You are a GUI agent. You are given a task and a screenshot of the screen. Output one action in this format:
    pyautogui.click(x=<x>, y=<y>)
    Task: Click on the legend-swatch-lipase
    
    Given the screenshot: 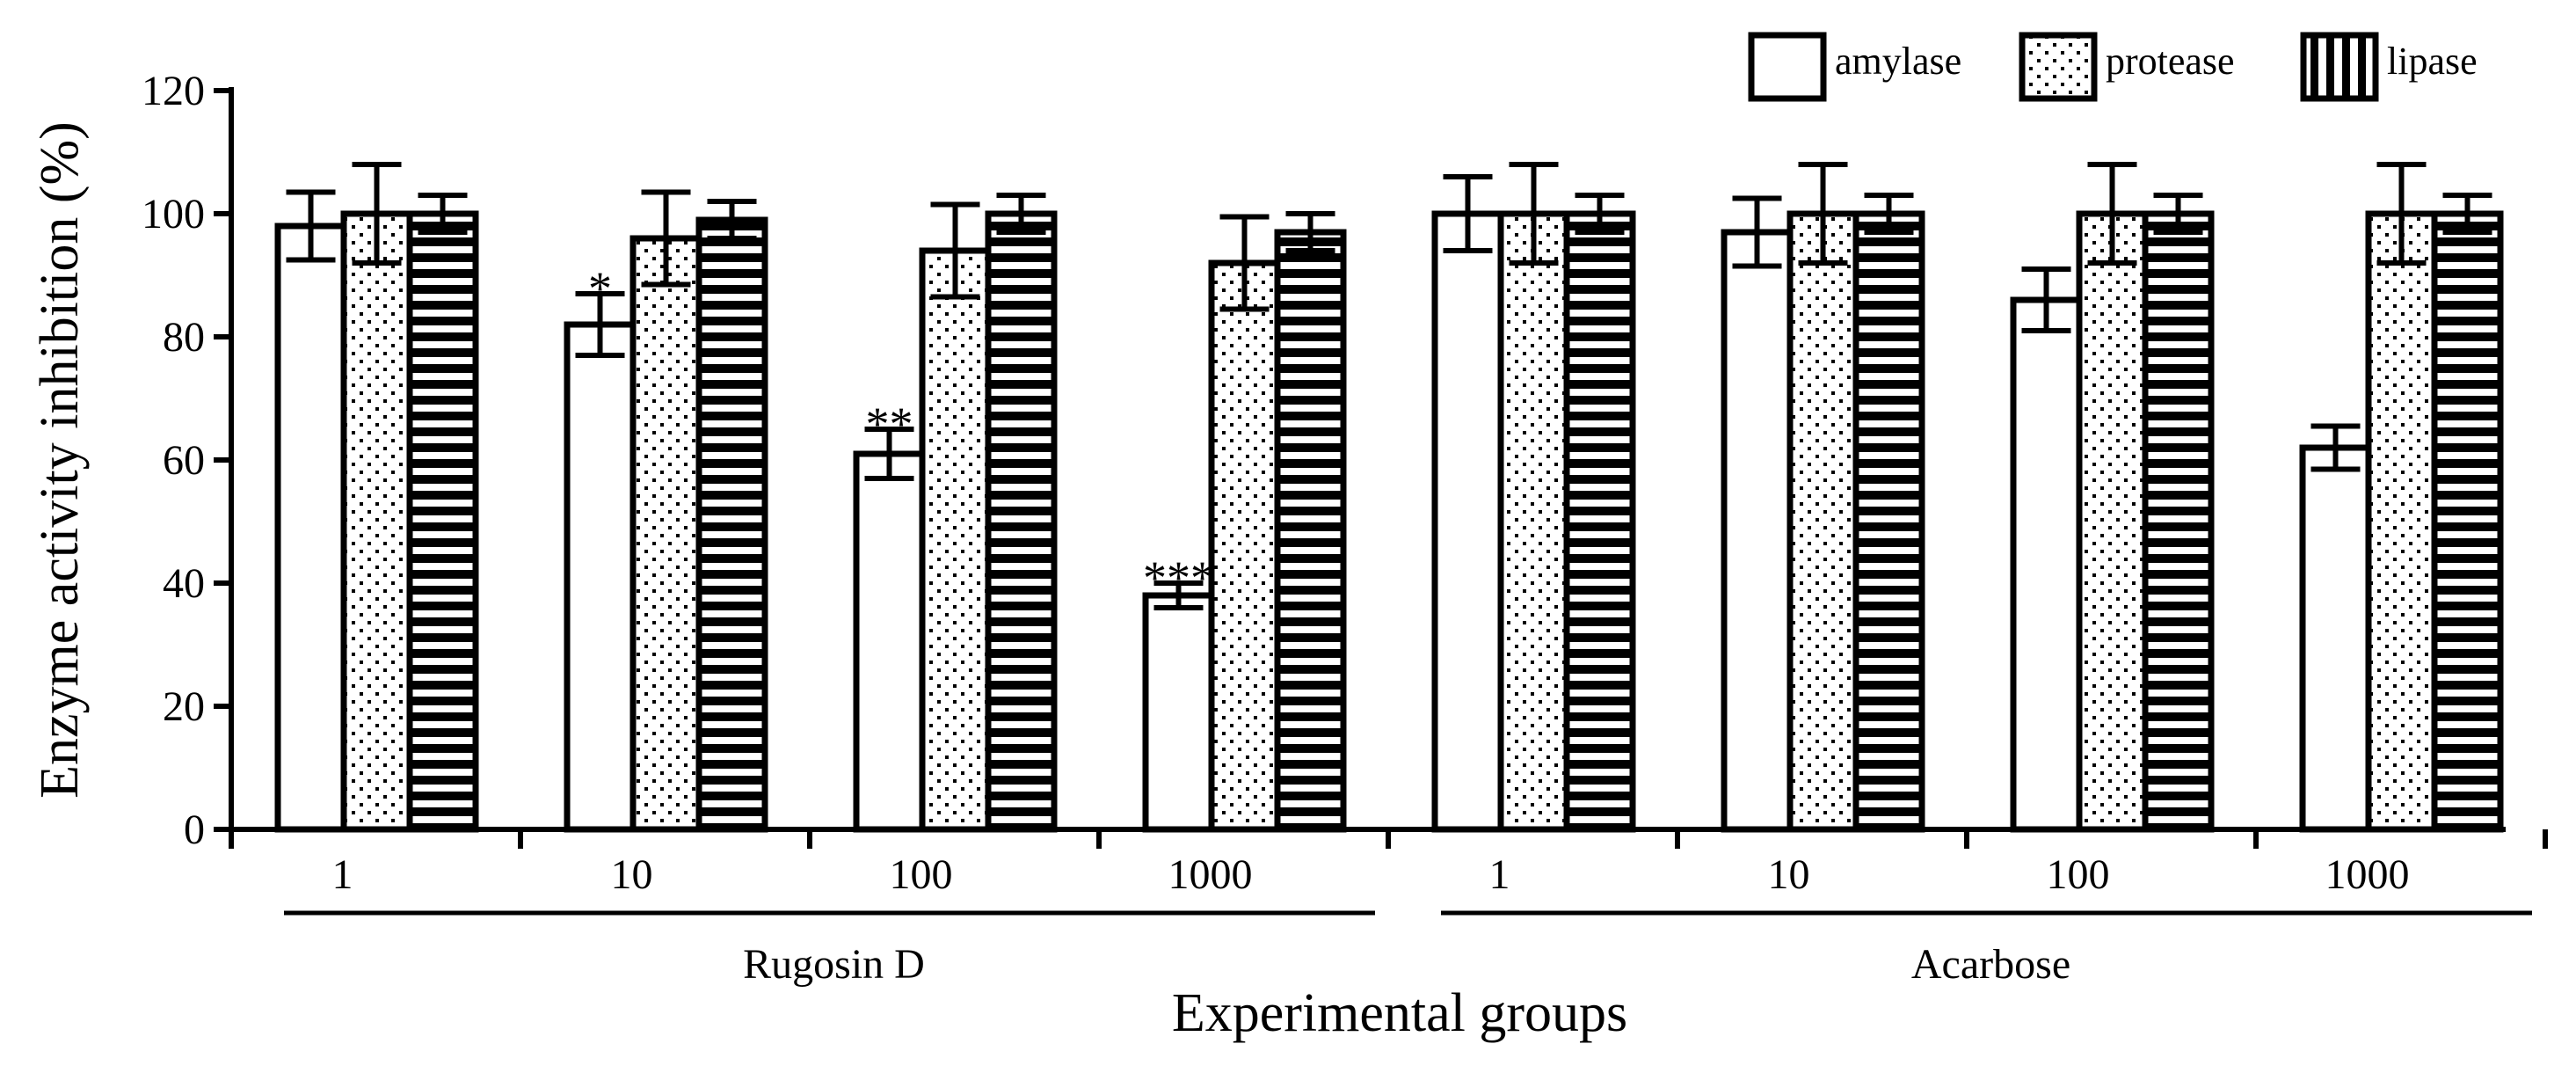 What is the action you would take?
    pyautogui.click(x=2339, y=67)
    